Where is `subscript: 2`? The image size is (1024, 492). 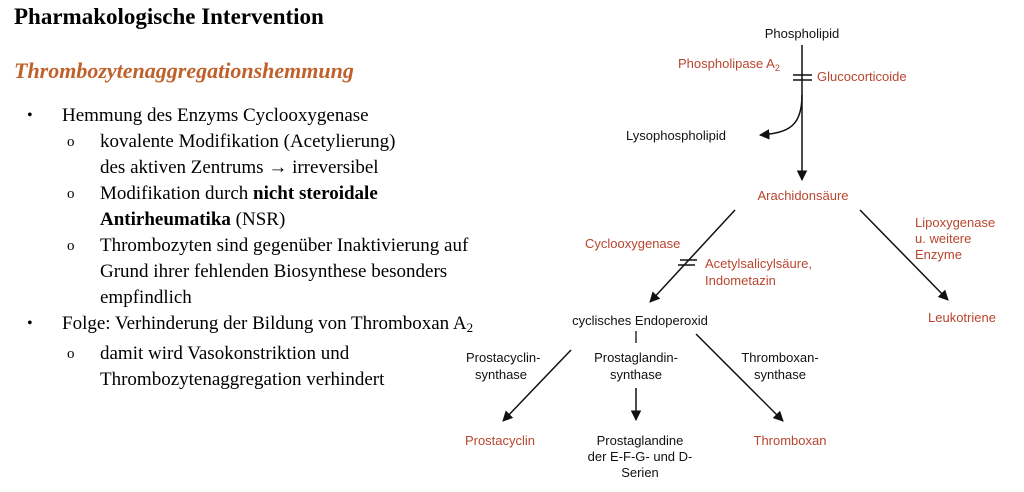
subscript: 2 is located at coordinates (470, 327).